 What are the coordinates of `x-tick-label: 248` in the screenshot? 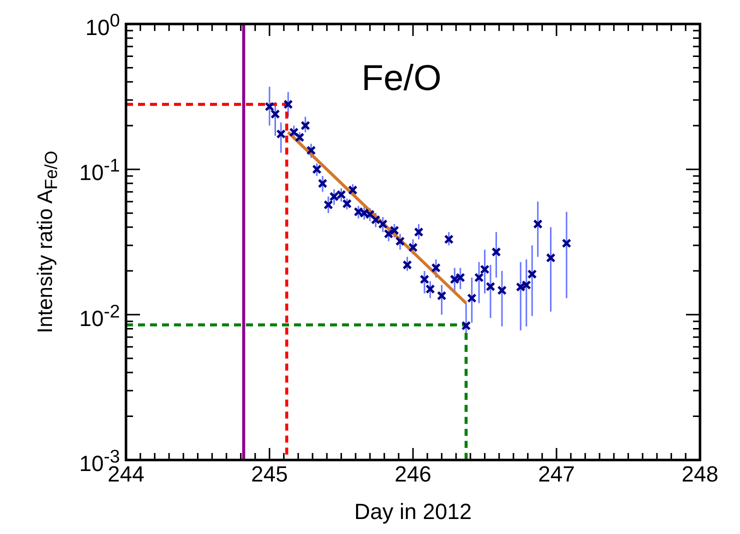 It's located at (700, 473).